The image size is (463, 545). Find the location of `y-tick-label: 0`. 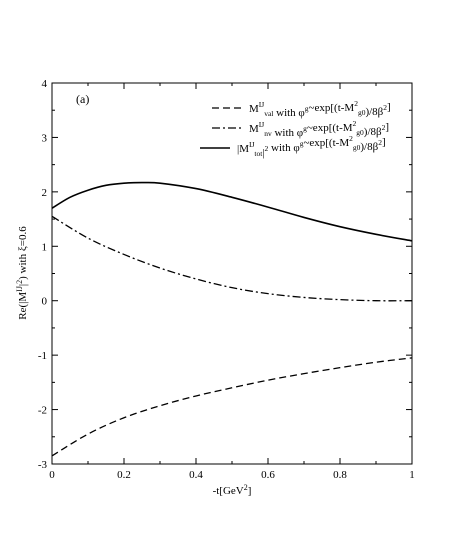

y-tick-label: 0 is located at coordinates (45, 302).